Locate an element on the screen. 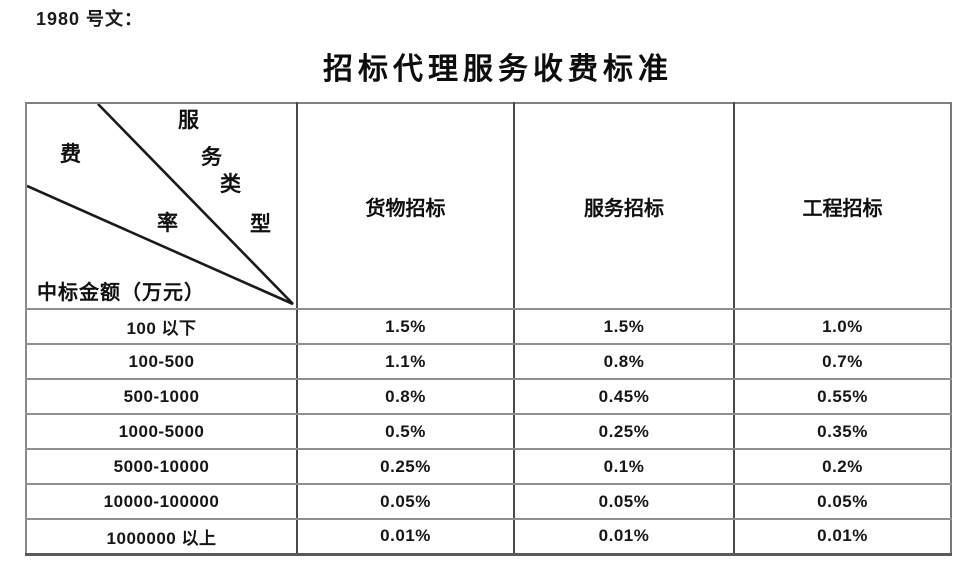 Image resolution: width=976 pixels, height=581 pixels. document-reference-number: 1980 号文： is located at coordinates (90, 19).